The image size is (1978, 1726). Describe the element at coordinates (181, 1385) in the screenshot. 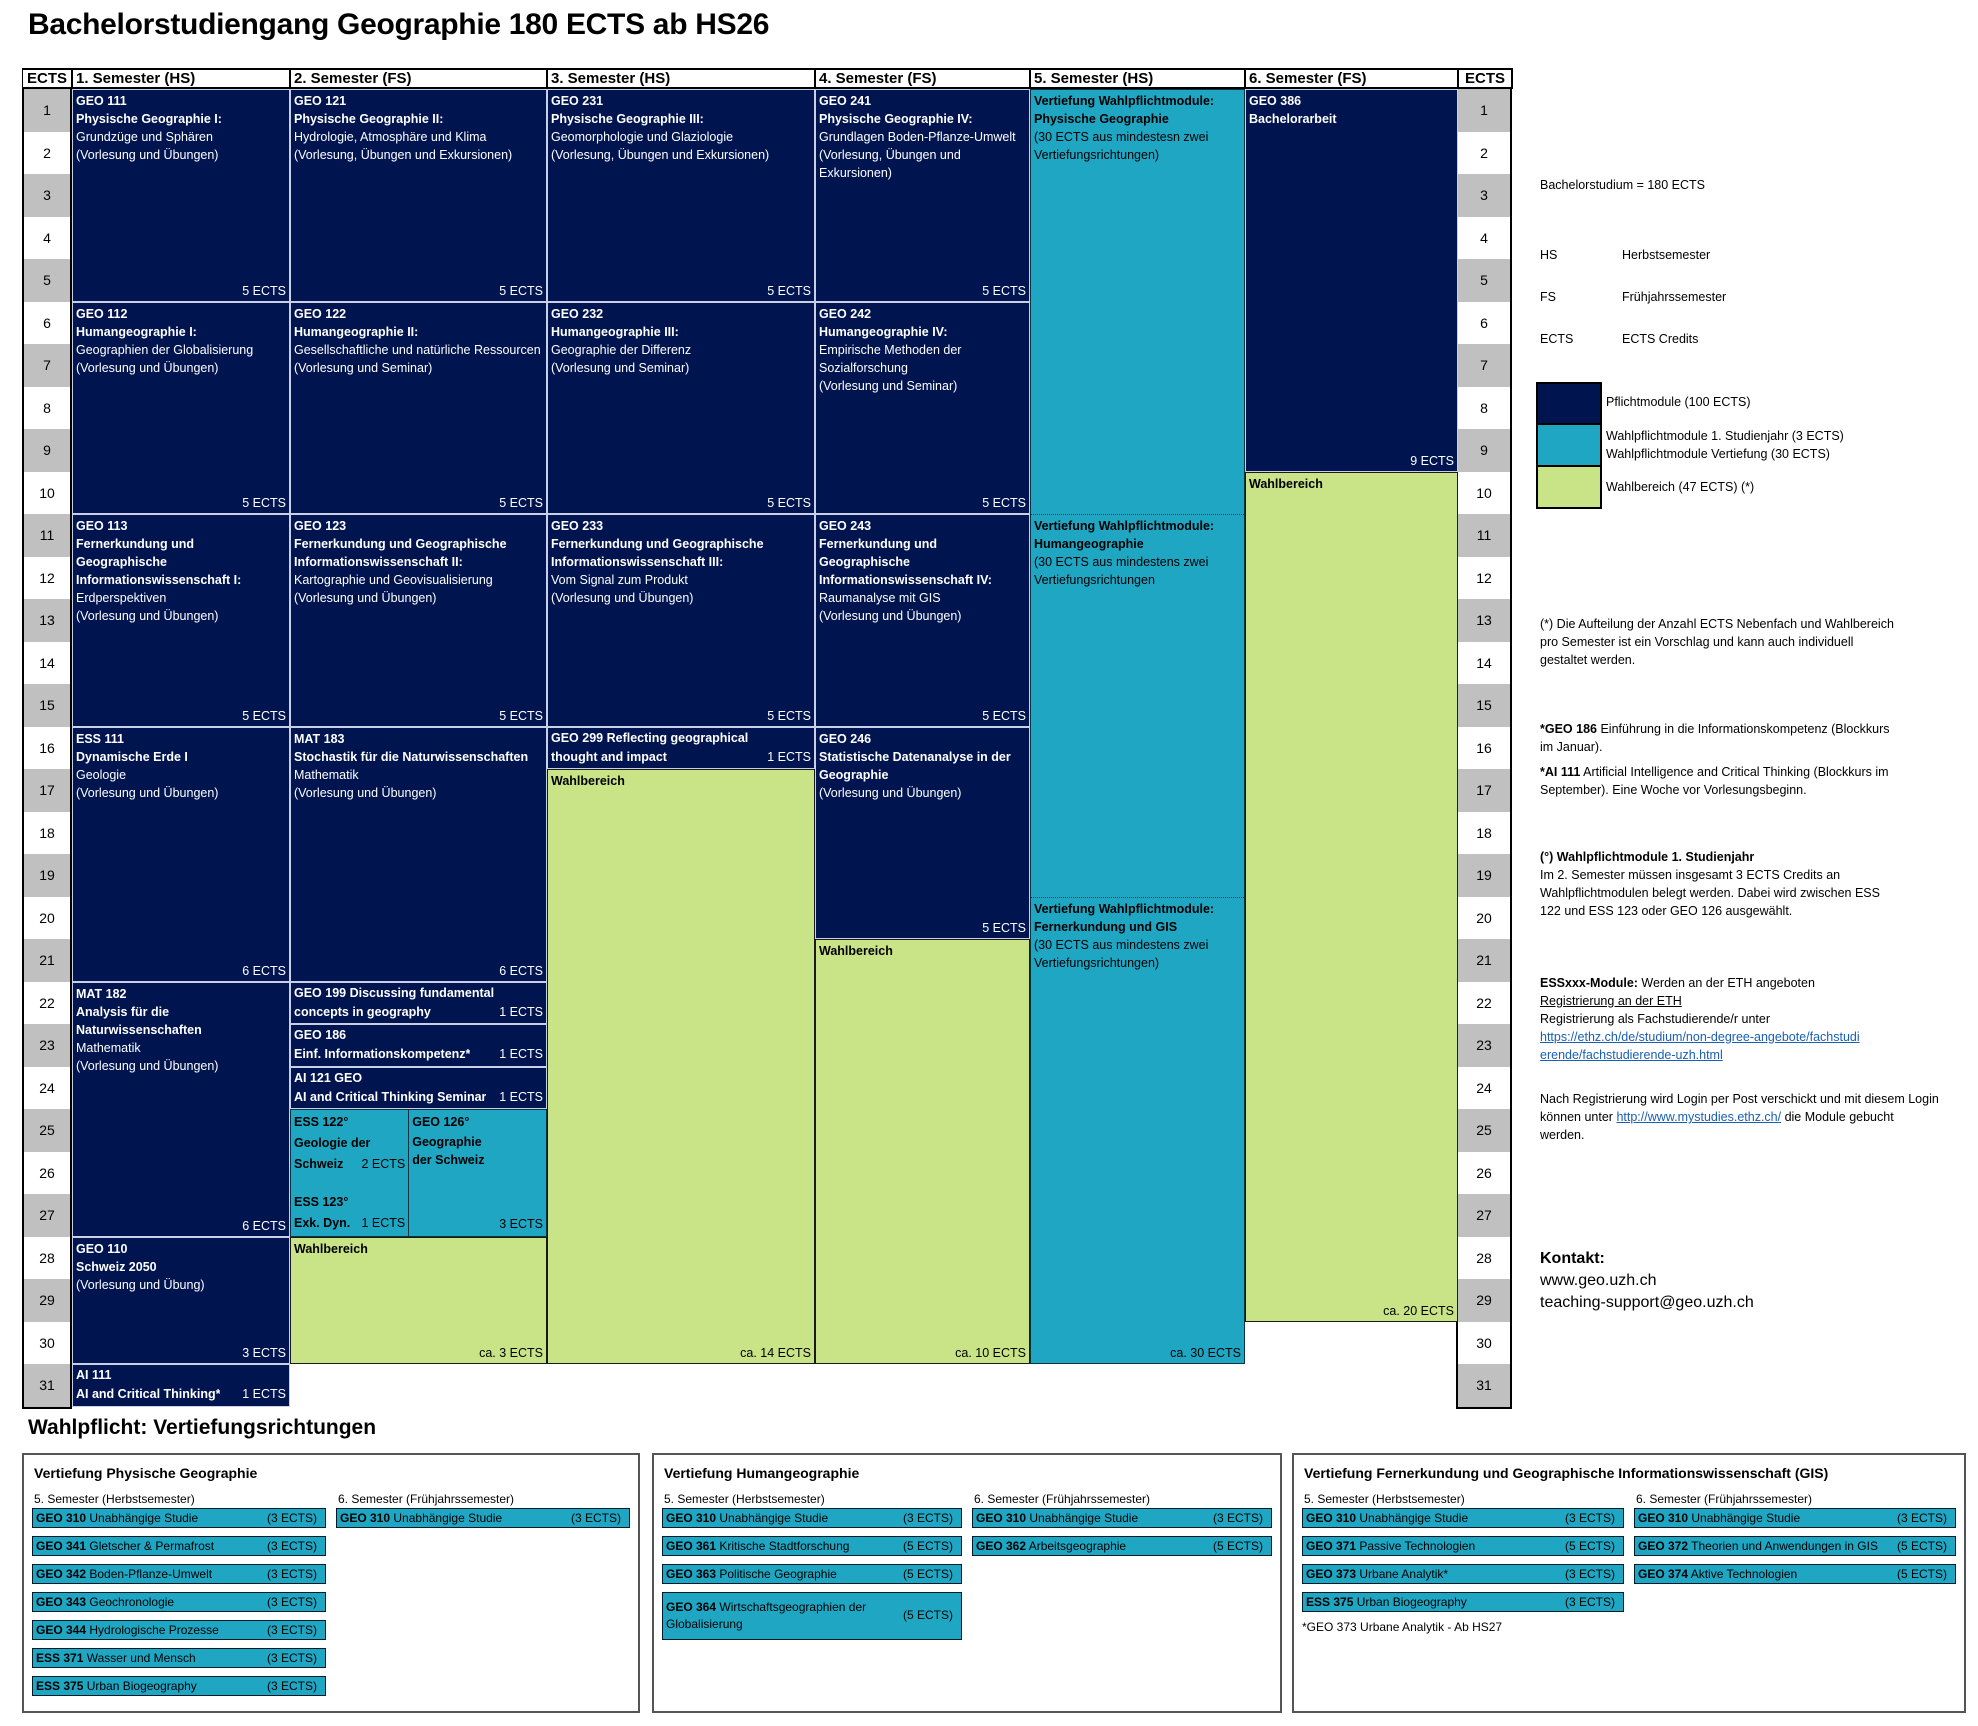

I see `module-block: AI 111 AI and Critical Thinking* 1 ECTS` at that location.